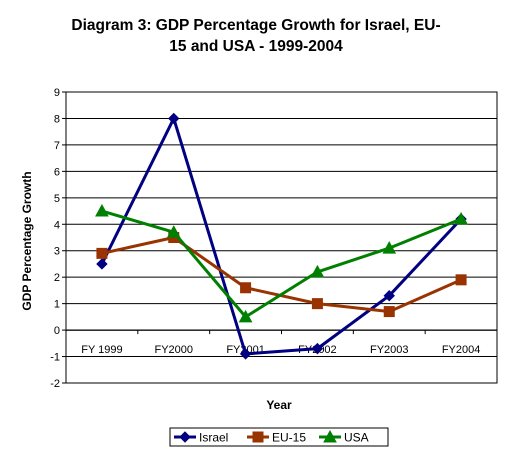 The width and height of the screenshot is (512, 457). I want to click on y-axis-label: GDP Percentage Growth, so click(27, 240).